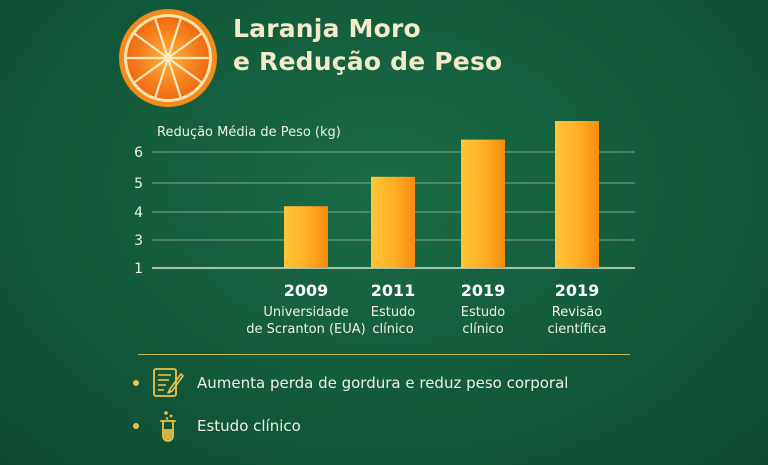  I want to click on category-label-3: 2019 Revisão científica, so click(577, 309).